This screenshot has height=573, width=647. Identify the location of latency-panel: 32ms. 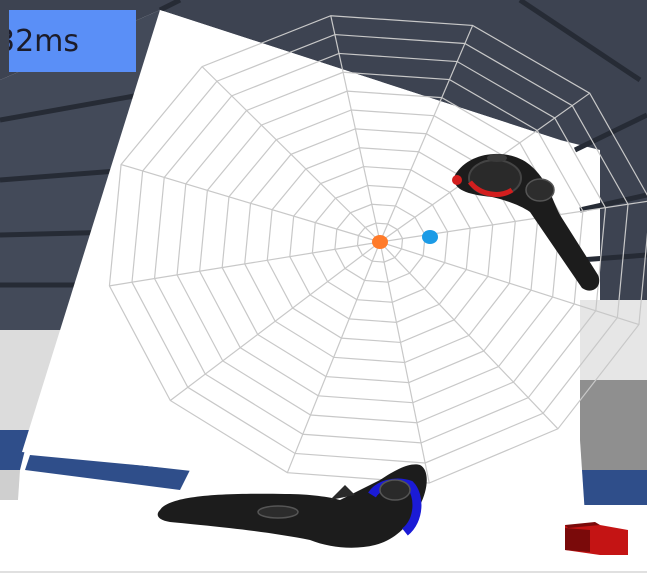
(72, 41).